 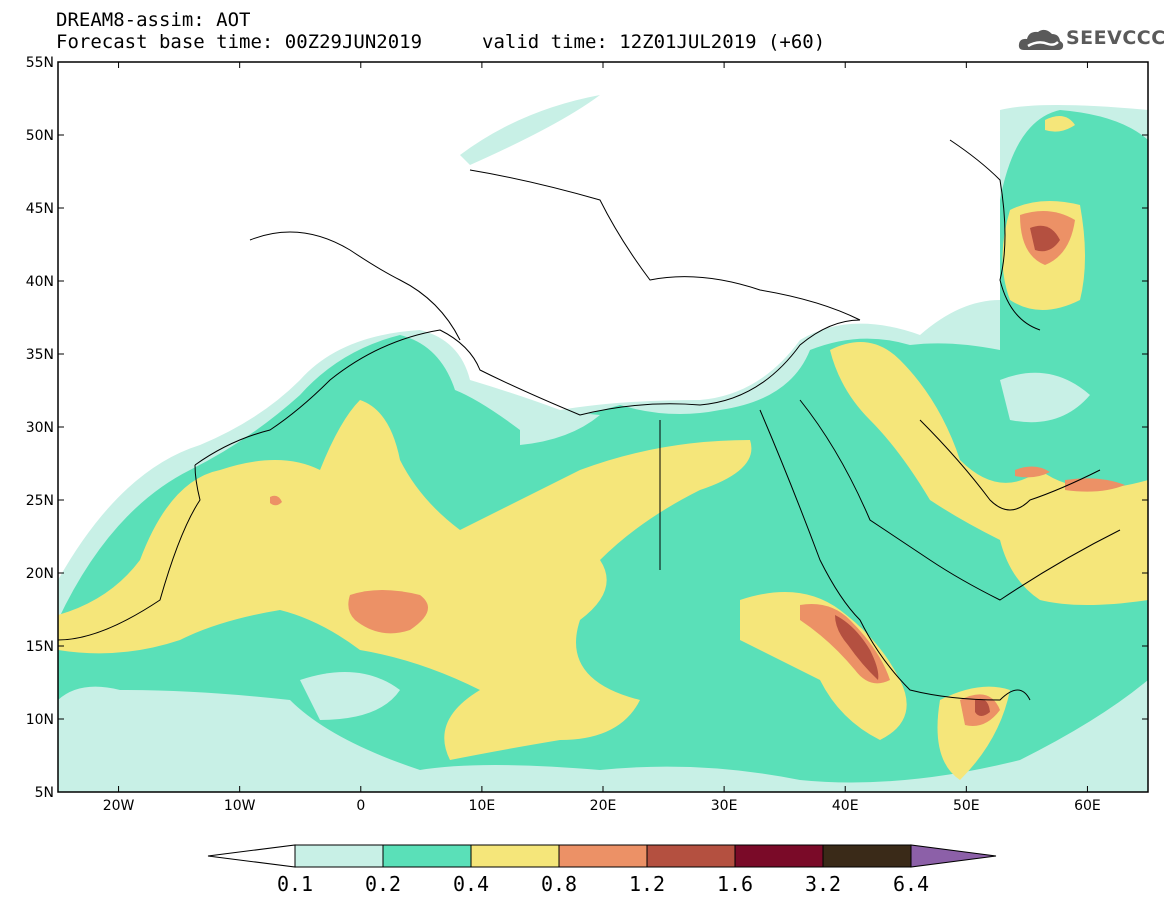 I want to click on lat-label: 30N, so click(x=40, y=428).